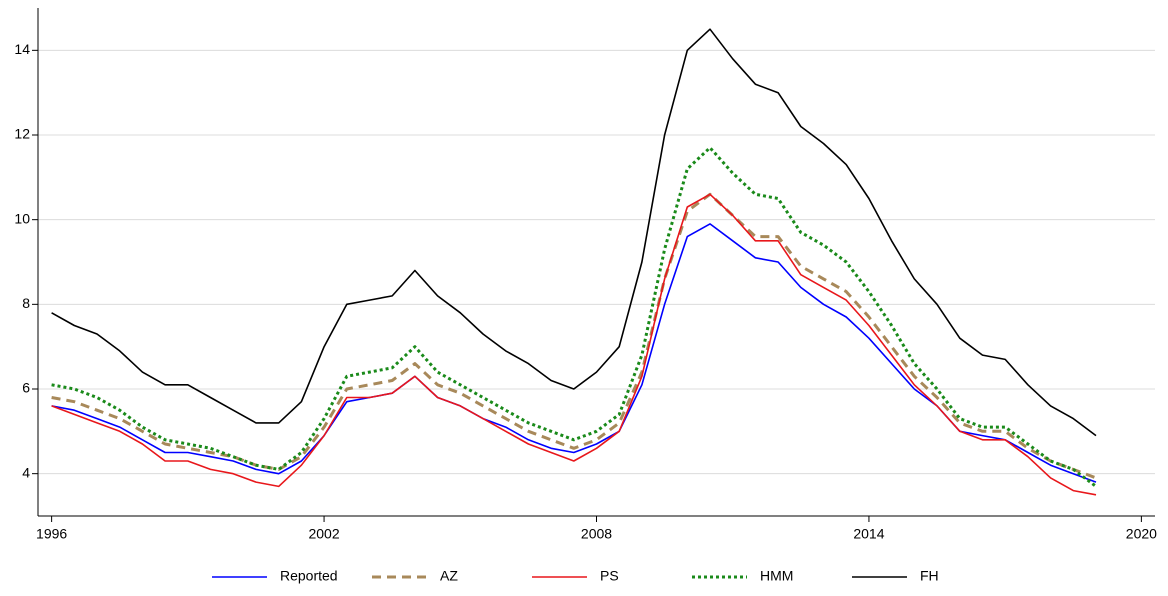 This screenshot has width=1168, height=596. What do you see at coordinates (22, 49) in the screenshot?
I see `y-tick-label: 14` at bounding box center [22, 49].